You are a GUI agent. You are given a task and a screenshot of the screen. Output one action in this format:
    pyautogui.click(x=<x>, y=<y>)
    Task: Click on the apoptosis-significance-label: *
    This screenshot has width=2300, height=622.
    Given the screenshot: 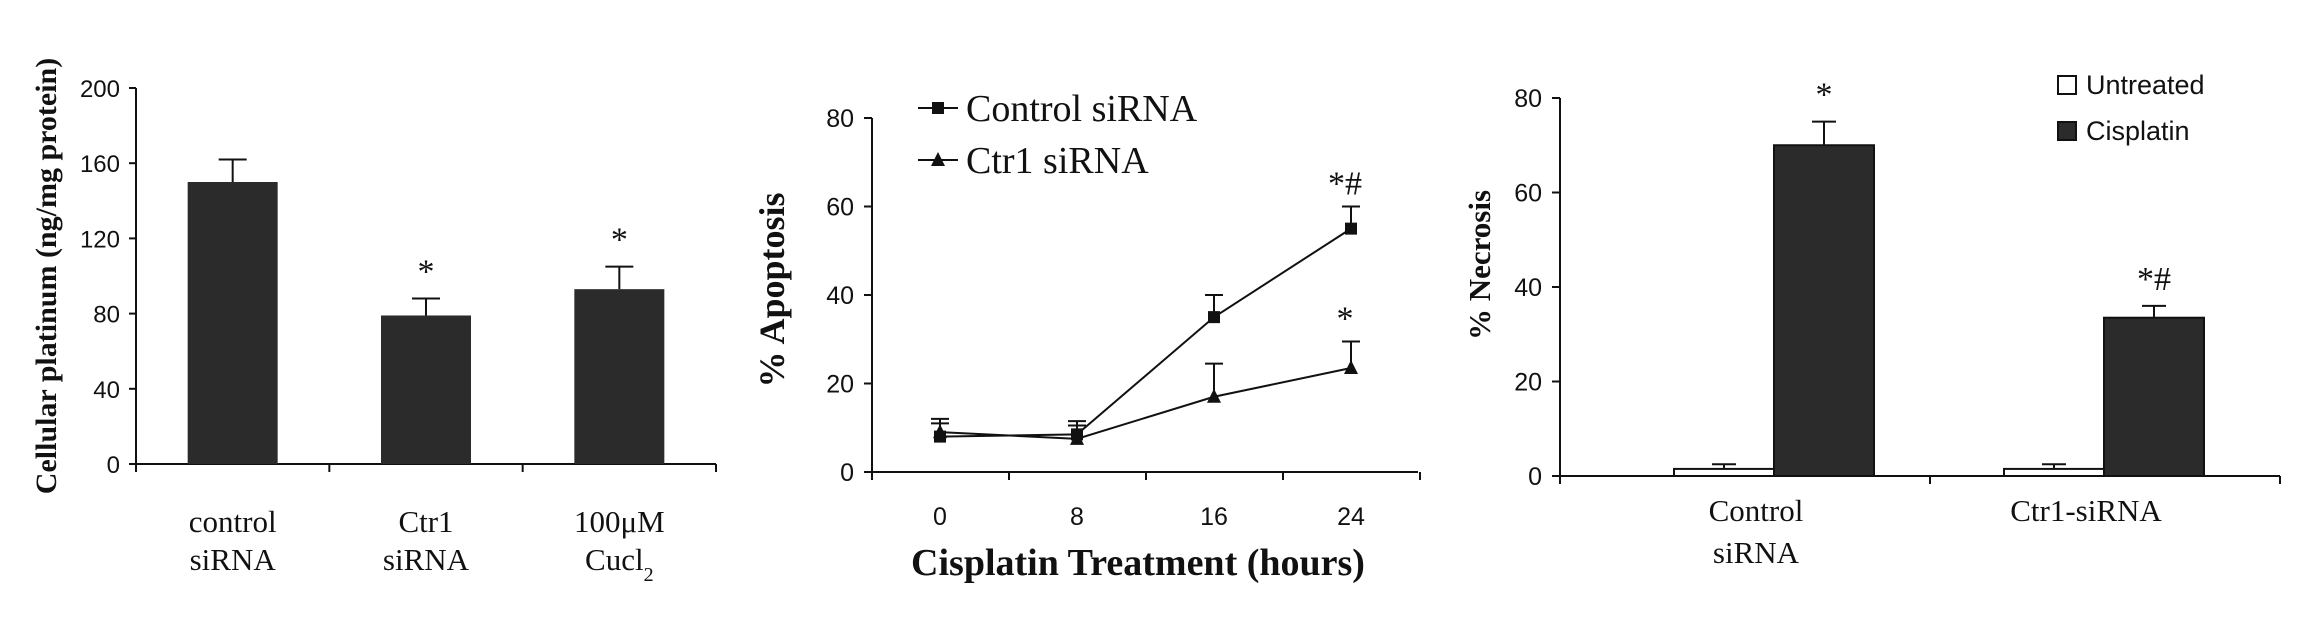 What is the action you would take?
    pyautogui.click(x=1345, y=318)
    